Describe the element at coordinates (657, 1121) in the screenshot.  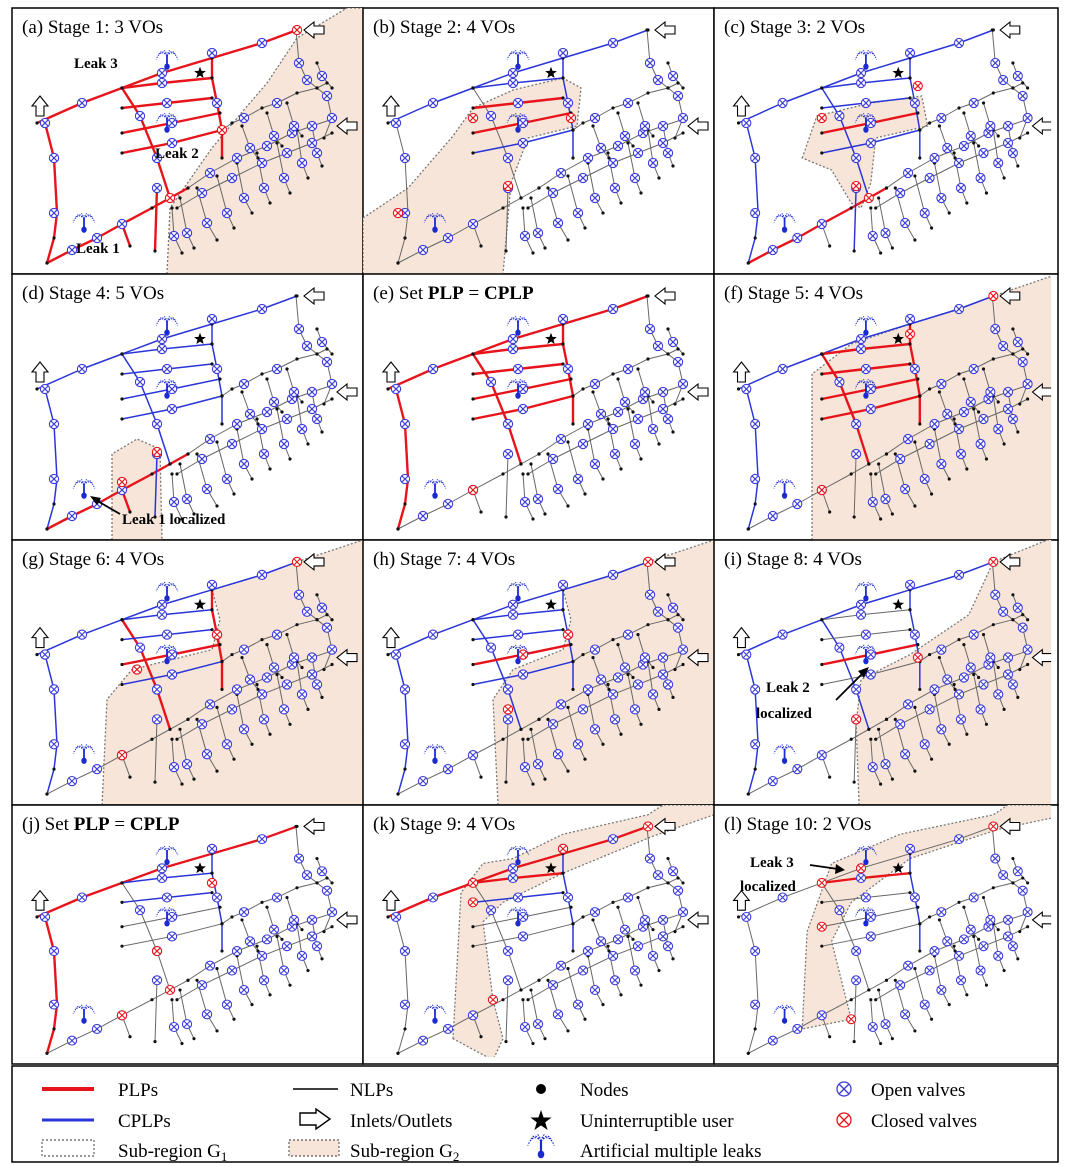
I see `uninterruptible-user-legend-label: Uninterruptible user` at that location.